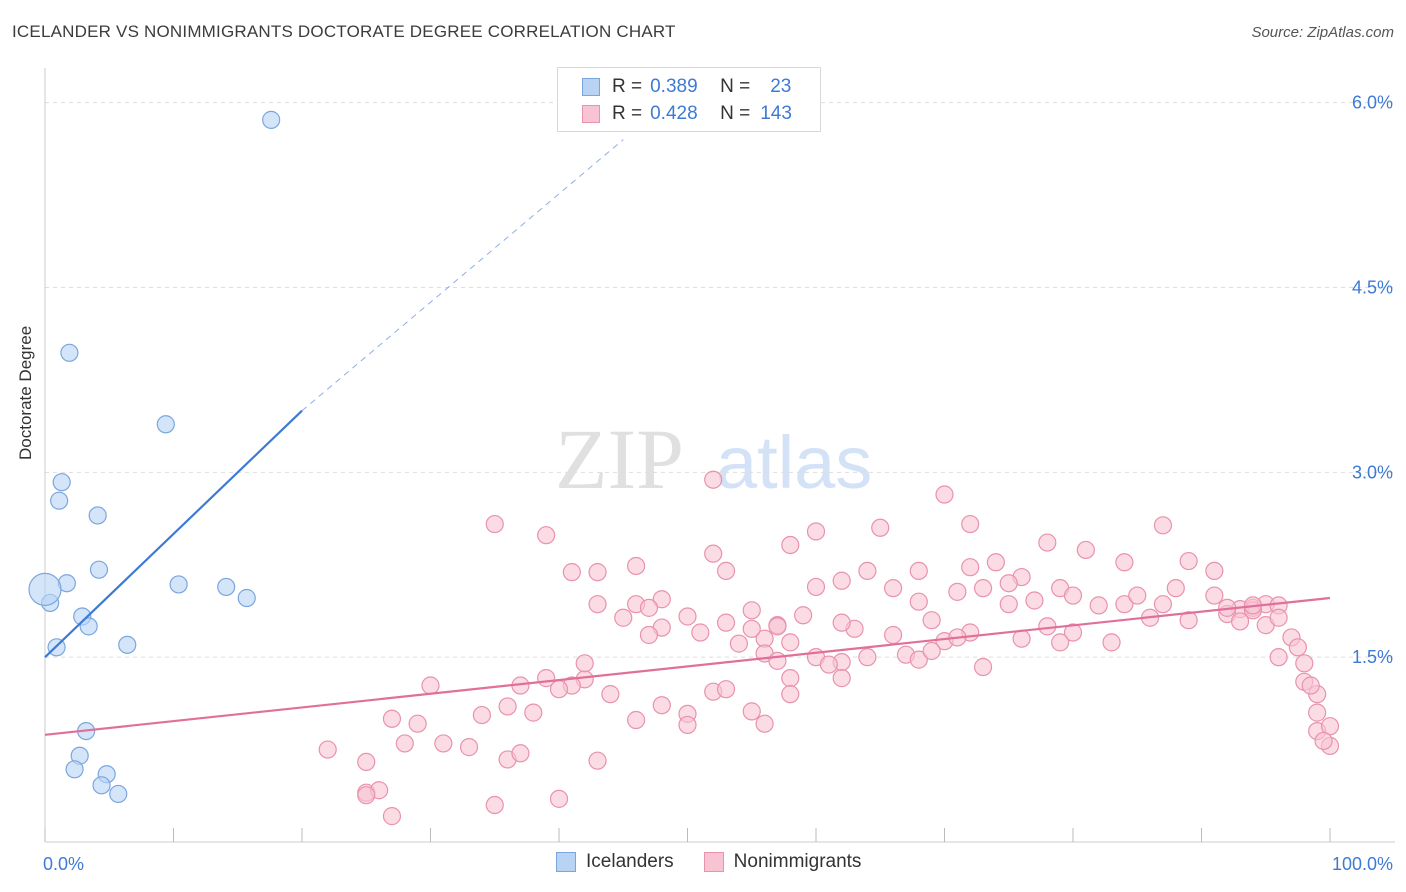 The height and width of the screenshot is (892, 1406). I want to click on r-value: 0.389, so click(674, 86).